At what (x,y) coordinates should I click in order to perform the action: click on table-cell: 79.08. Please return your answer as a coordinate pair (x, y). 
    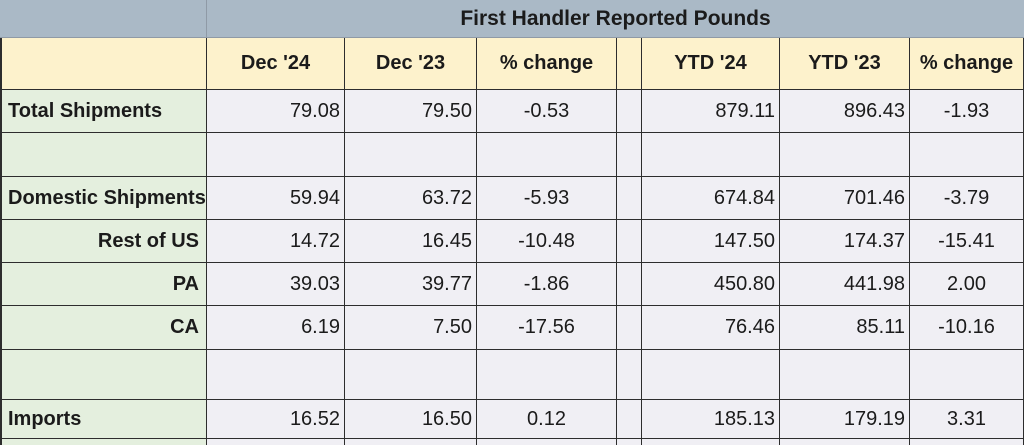
    Looking at the image, I should click on (276, 111).